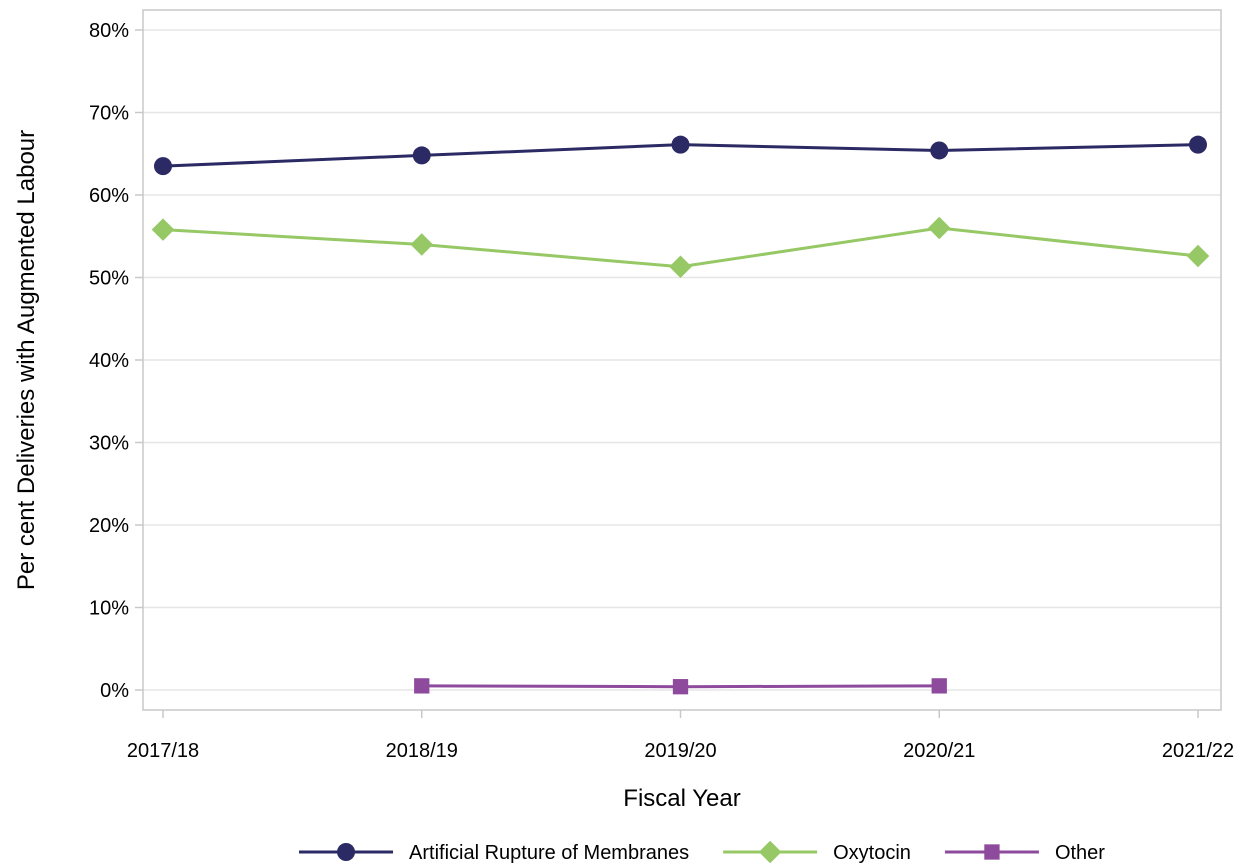  Describe the element at coordinates (680, 155) in the screenshot. I see `series-artificial-rupture-of-membranes` at that location.